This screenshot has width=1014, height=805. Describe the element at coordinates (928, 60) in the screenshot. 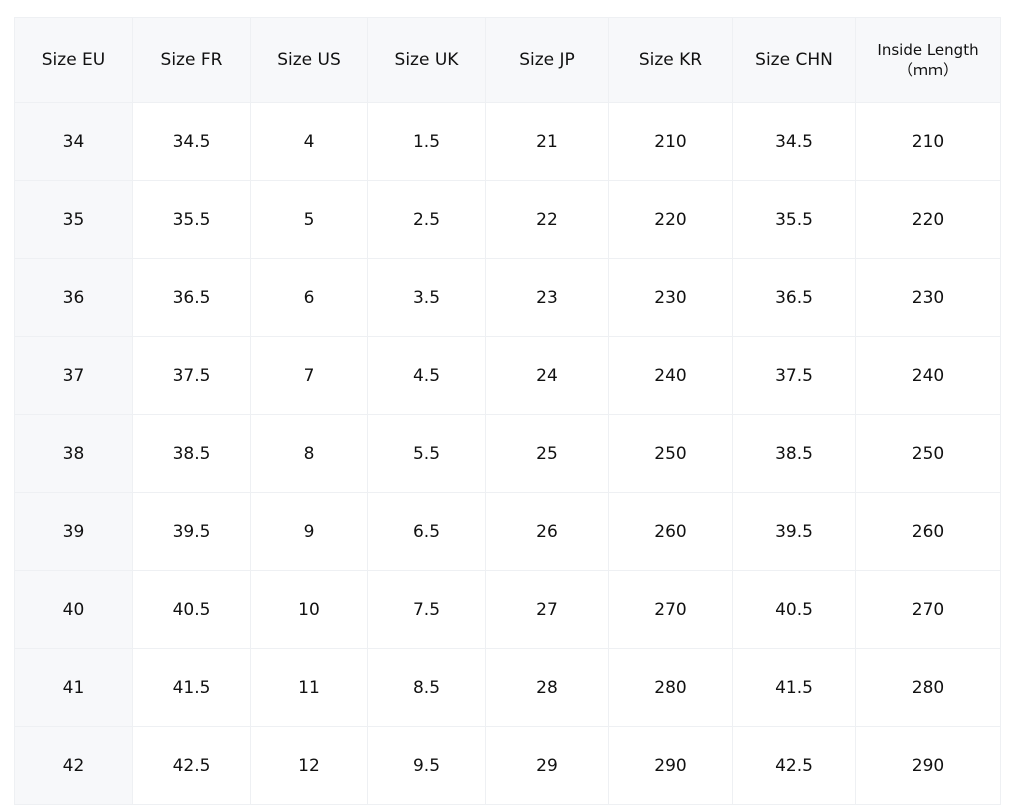

I see `column-header: Inside Length （ｍｍ）` at that location.